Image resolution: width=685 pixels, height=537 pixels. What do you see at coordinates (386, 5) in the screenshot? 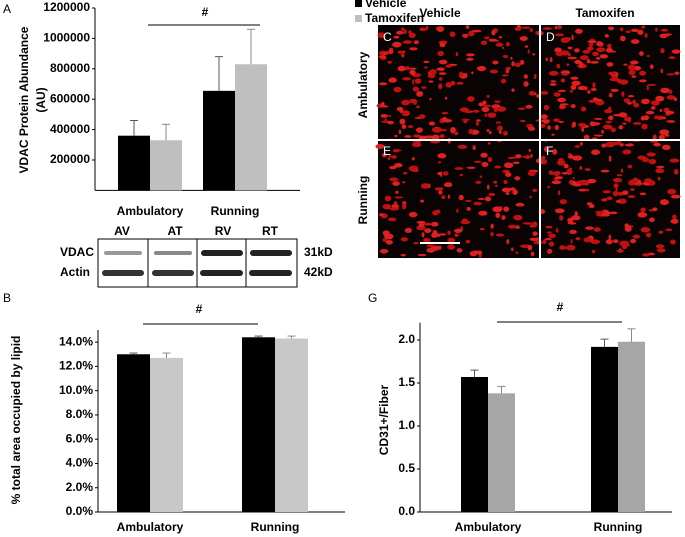
I see `legend-label: Vehicle` at bounding box center [386, 5].